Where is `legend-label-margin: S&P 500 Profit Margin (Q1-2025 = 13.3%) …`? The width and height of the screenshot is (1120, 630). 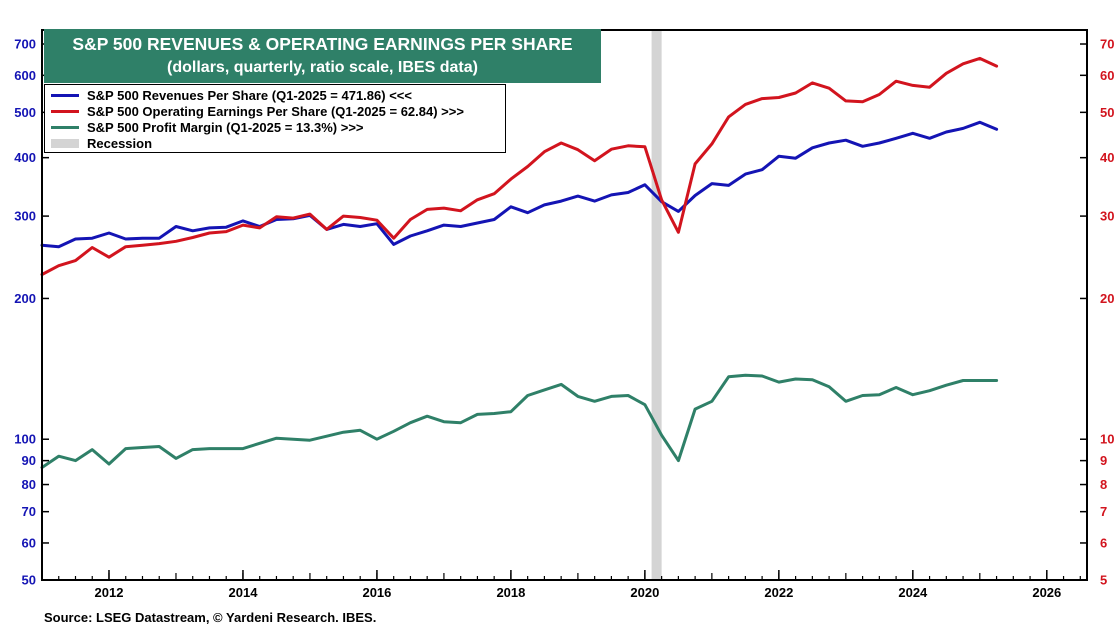 legend-label-margin: S&P 500 Profit Margin (Q1-2025 = 13.3%) … is located at coordinates (225, 127).